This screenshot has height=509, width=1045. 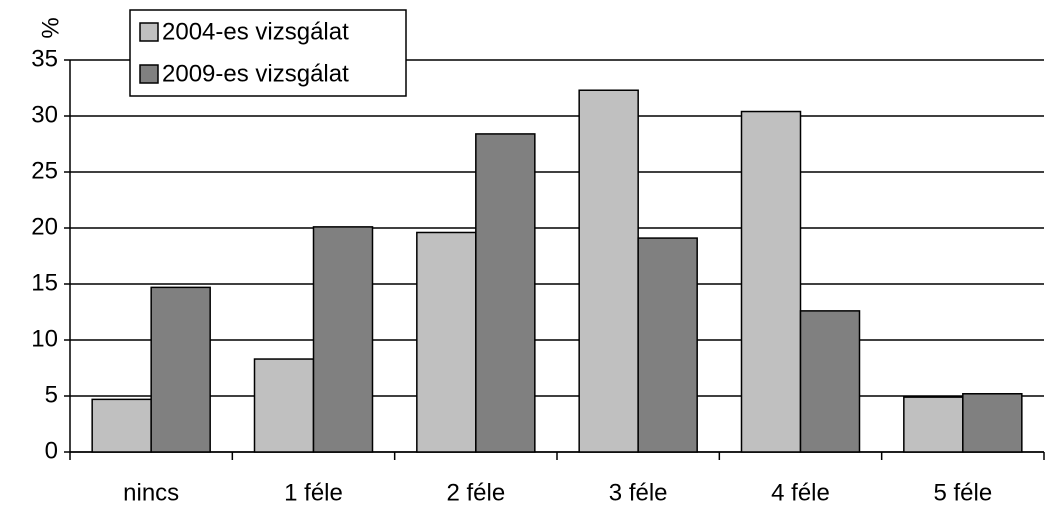 What do you see at coordinates (638, 492) in the screenshot?
I see `x-tick-label: 3 féle` at bounding box center [638, 492].